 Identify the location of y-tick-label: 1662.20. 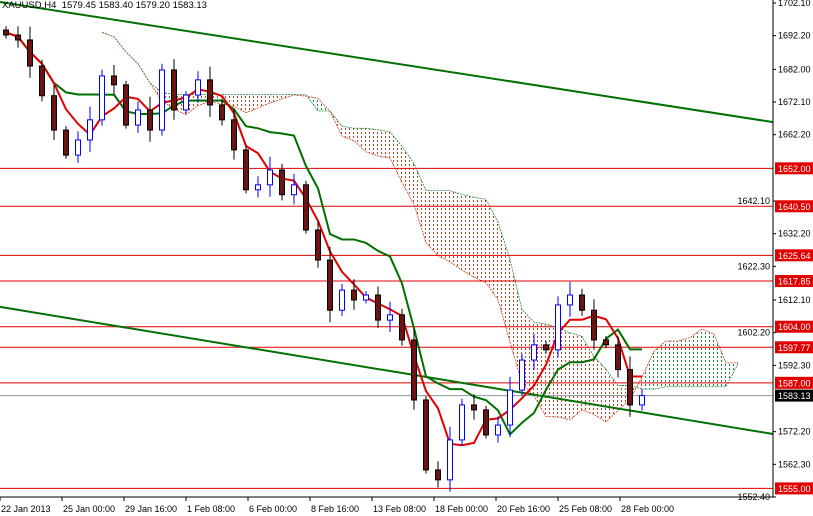
(794, 135).